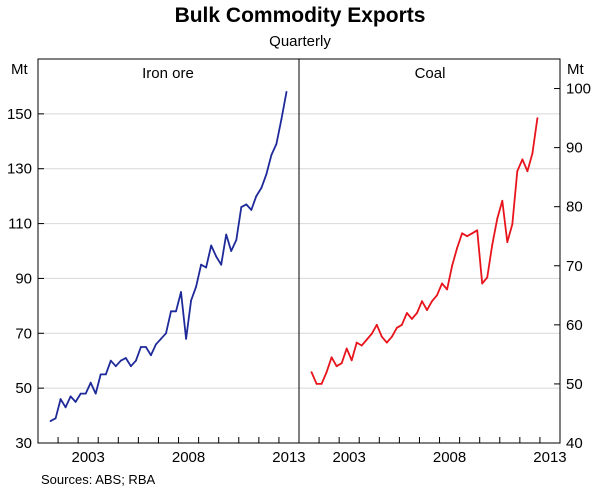 The width and height of the screenshot is (600, 493). I want to click on y-tick-label-right: 50, so click(574, 384).